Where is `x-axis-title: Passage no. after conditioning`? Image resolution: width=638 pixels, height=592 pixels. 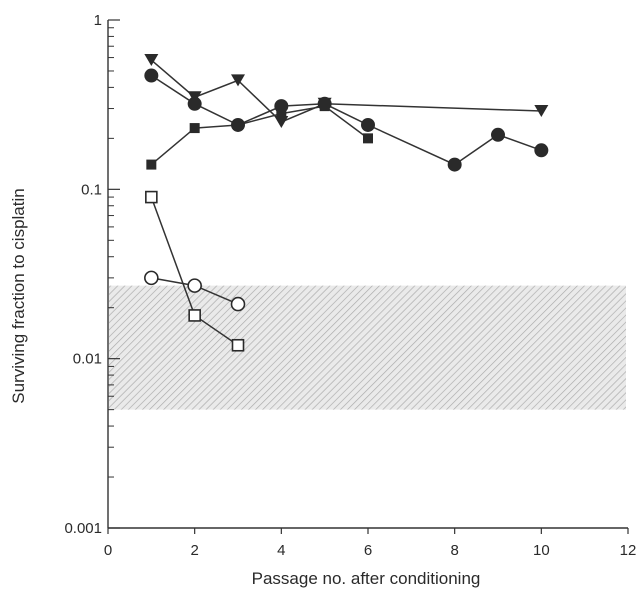 x-axis-title: Passage no. after conditioning is located at coordinates (366, 578).